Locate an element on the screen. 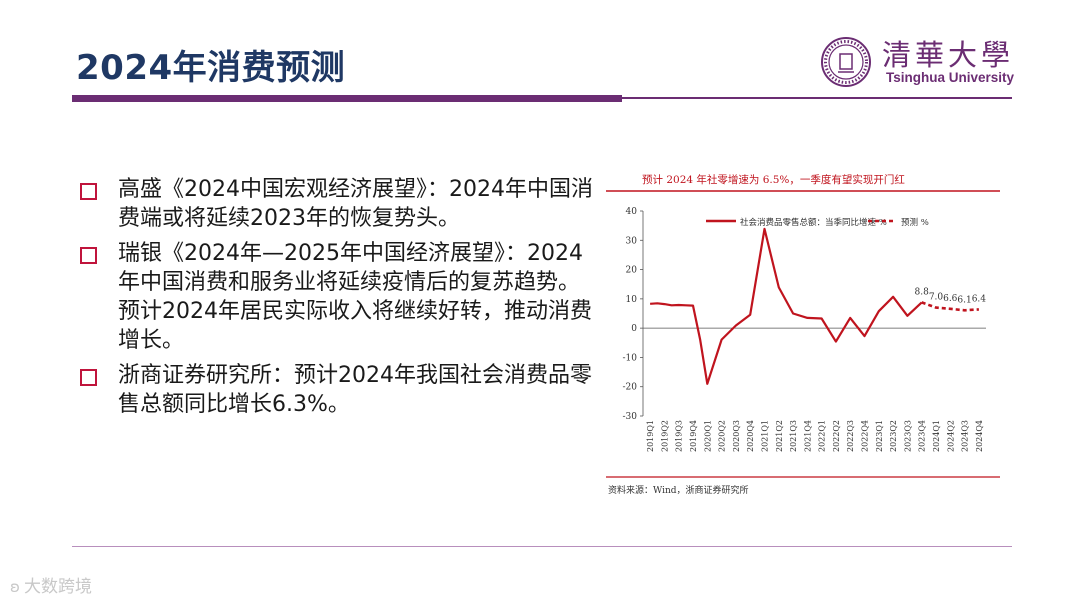 The height and width of the screenshot is (608, 1080). x-tick-label: 2022Q2 is located at coordinates (836, 436).